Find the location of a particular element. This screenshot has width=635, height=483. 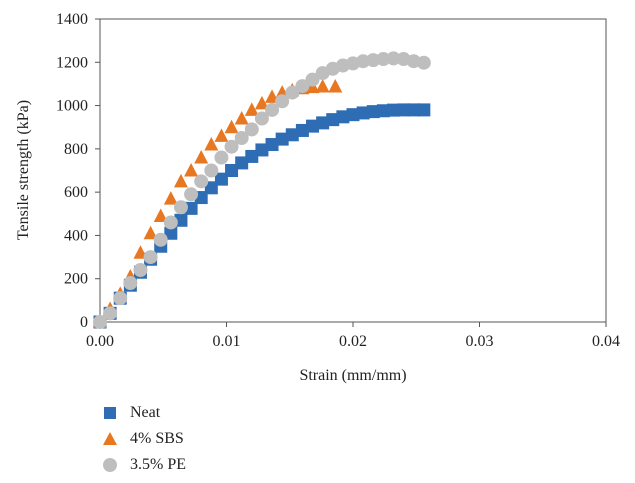

y-tick-label: 200 is located at coordinates (76, 279).